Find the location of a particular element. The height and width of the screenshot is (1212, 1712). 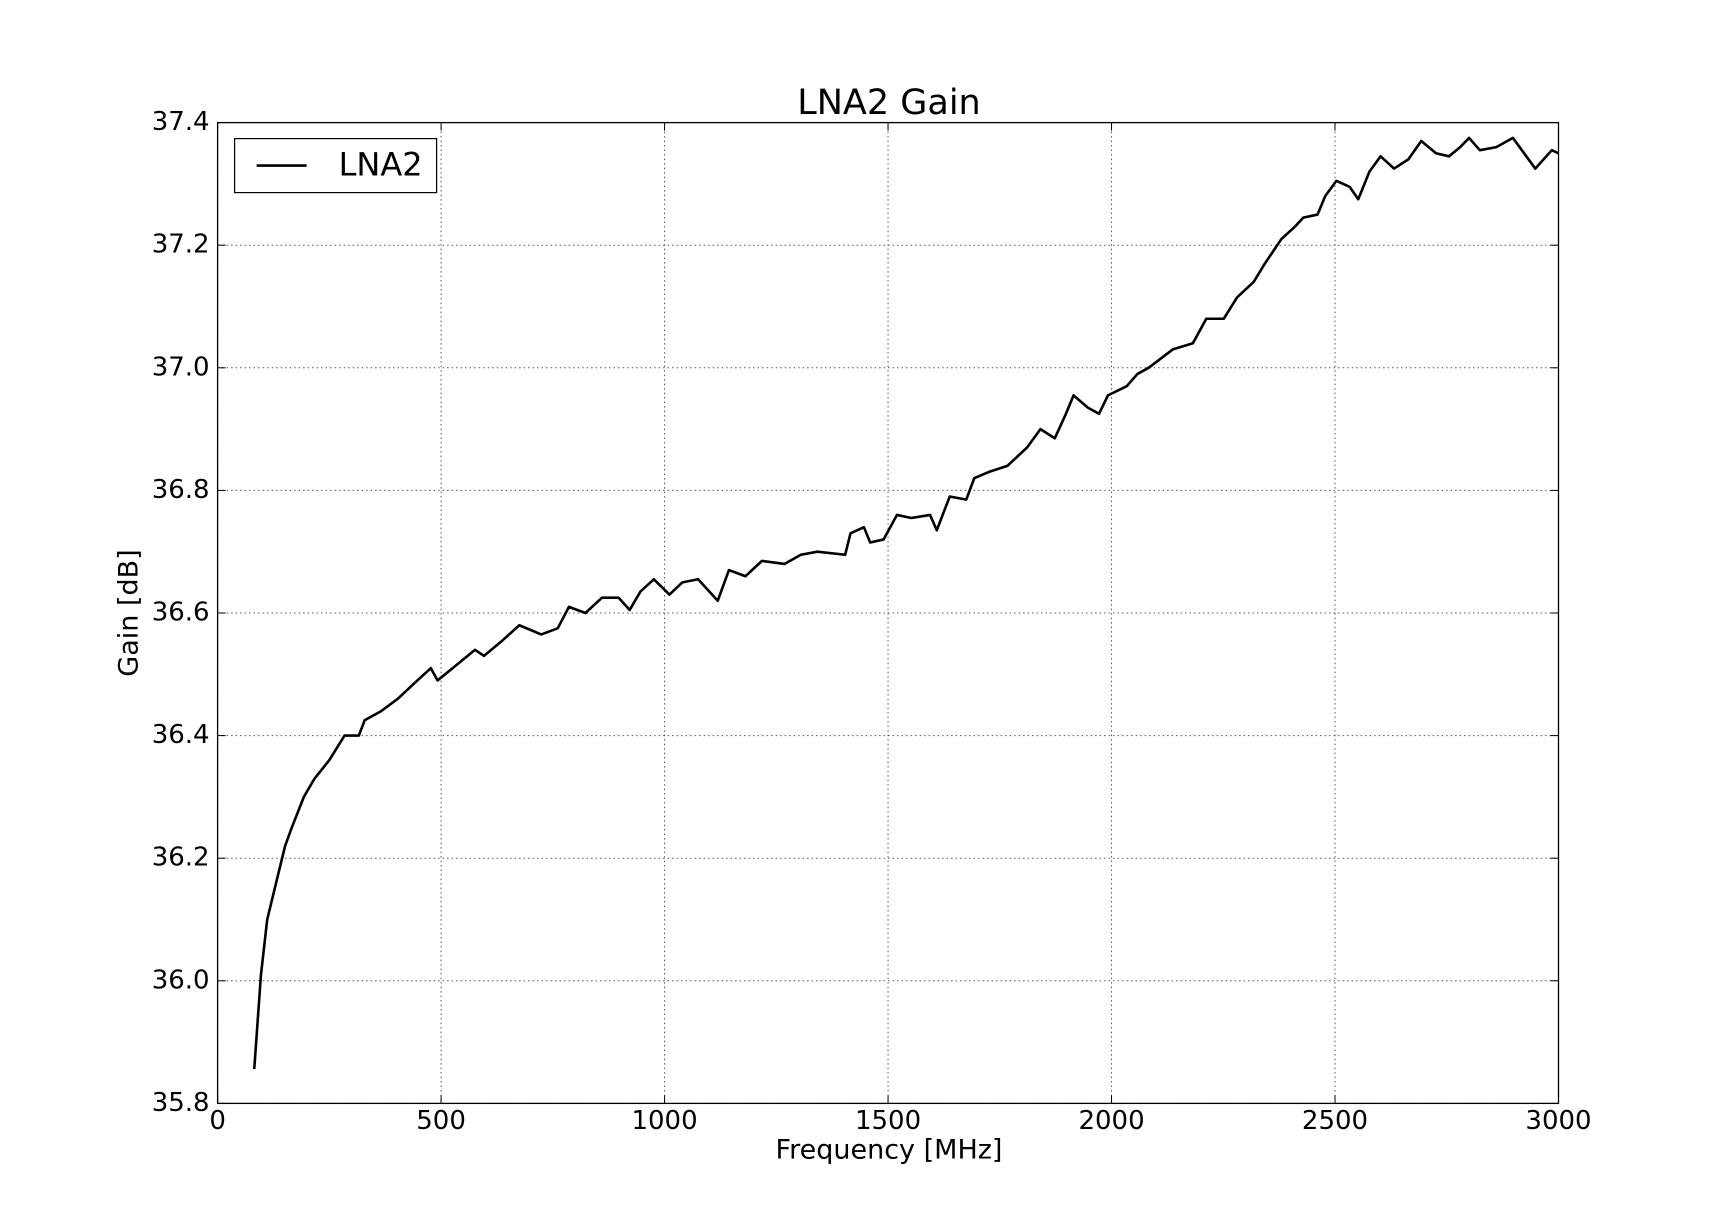

x-axis-label: Frequency [MHz] is located at coordinates (889, 1150).